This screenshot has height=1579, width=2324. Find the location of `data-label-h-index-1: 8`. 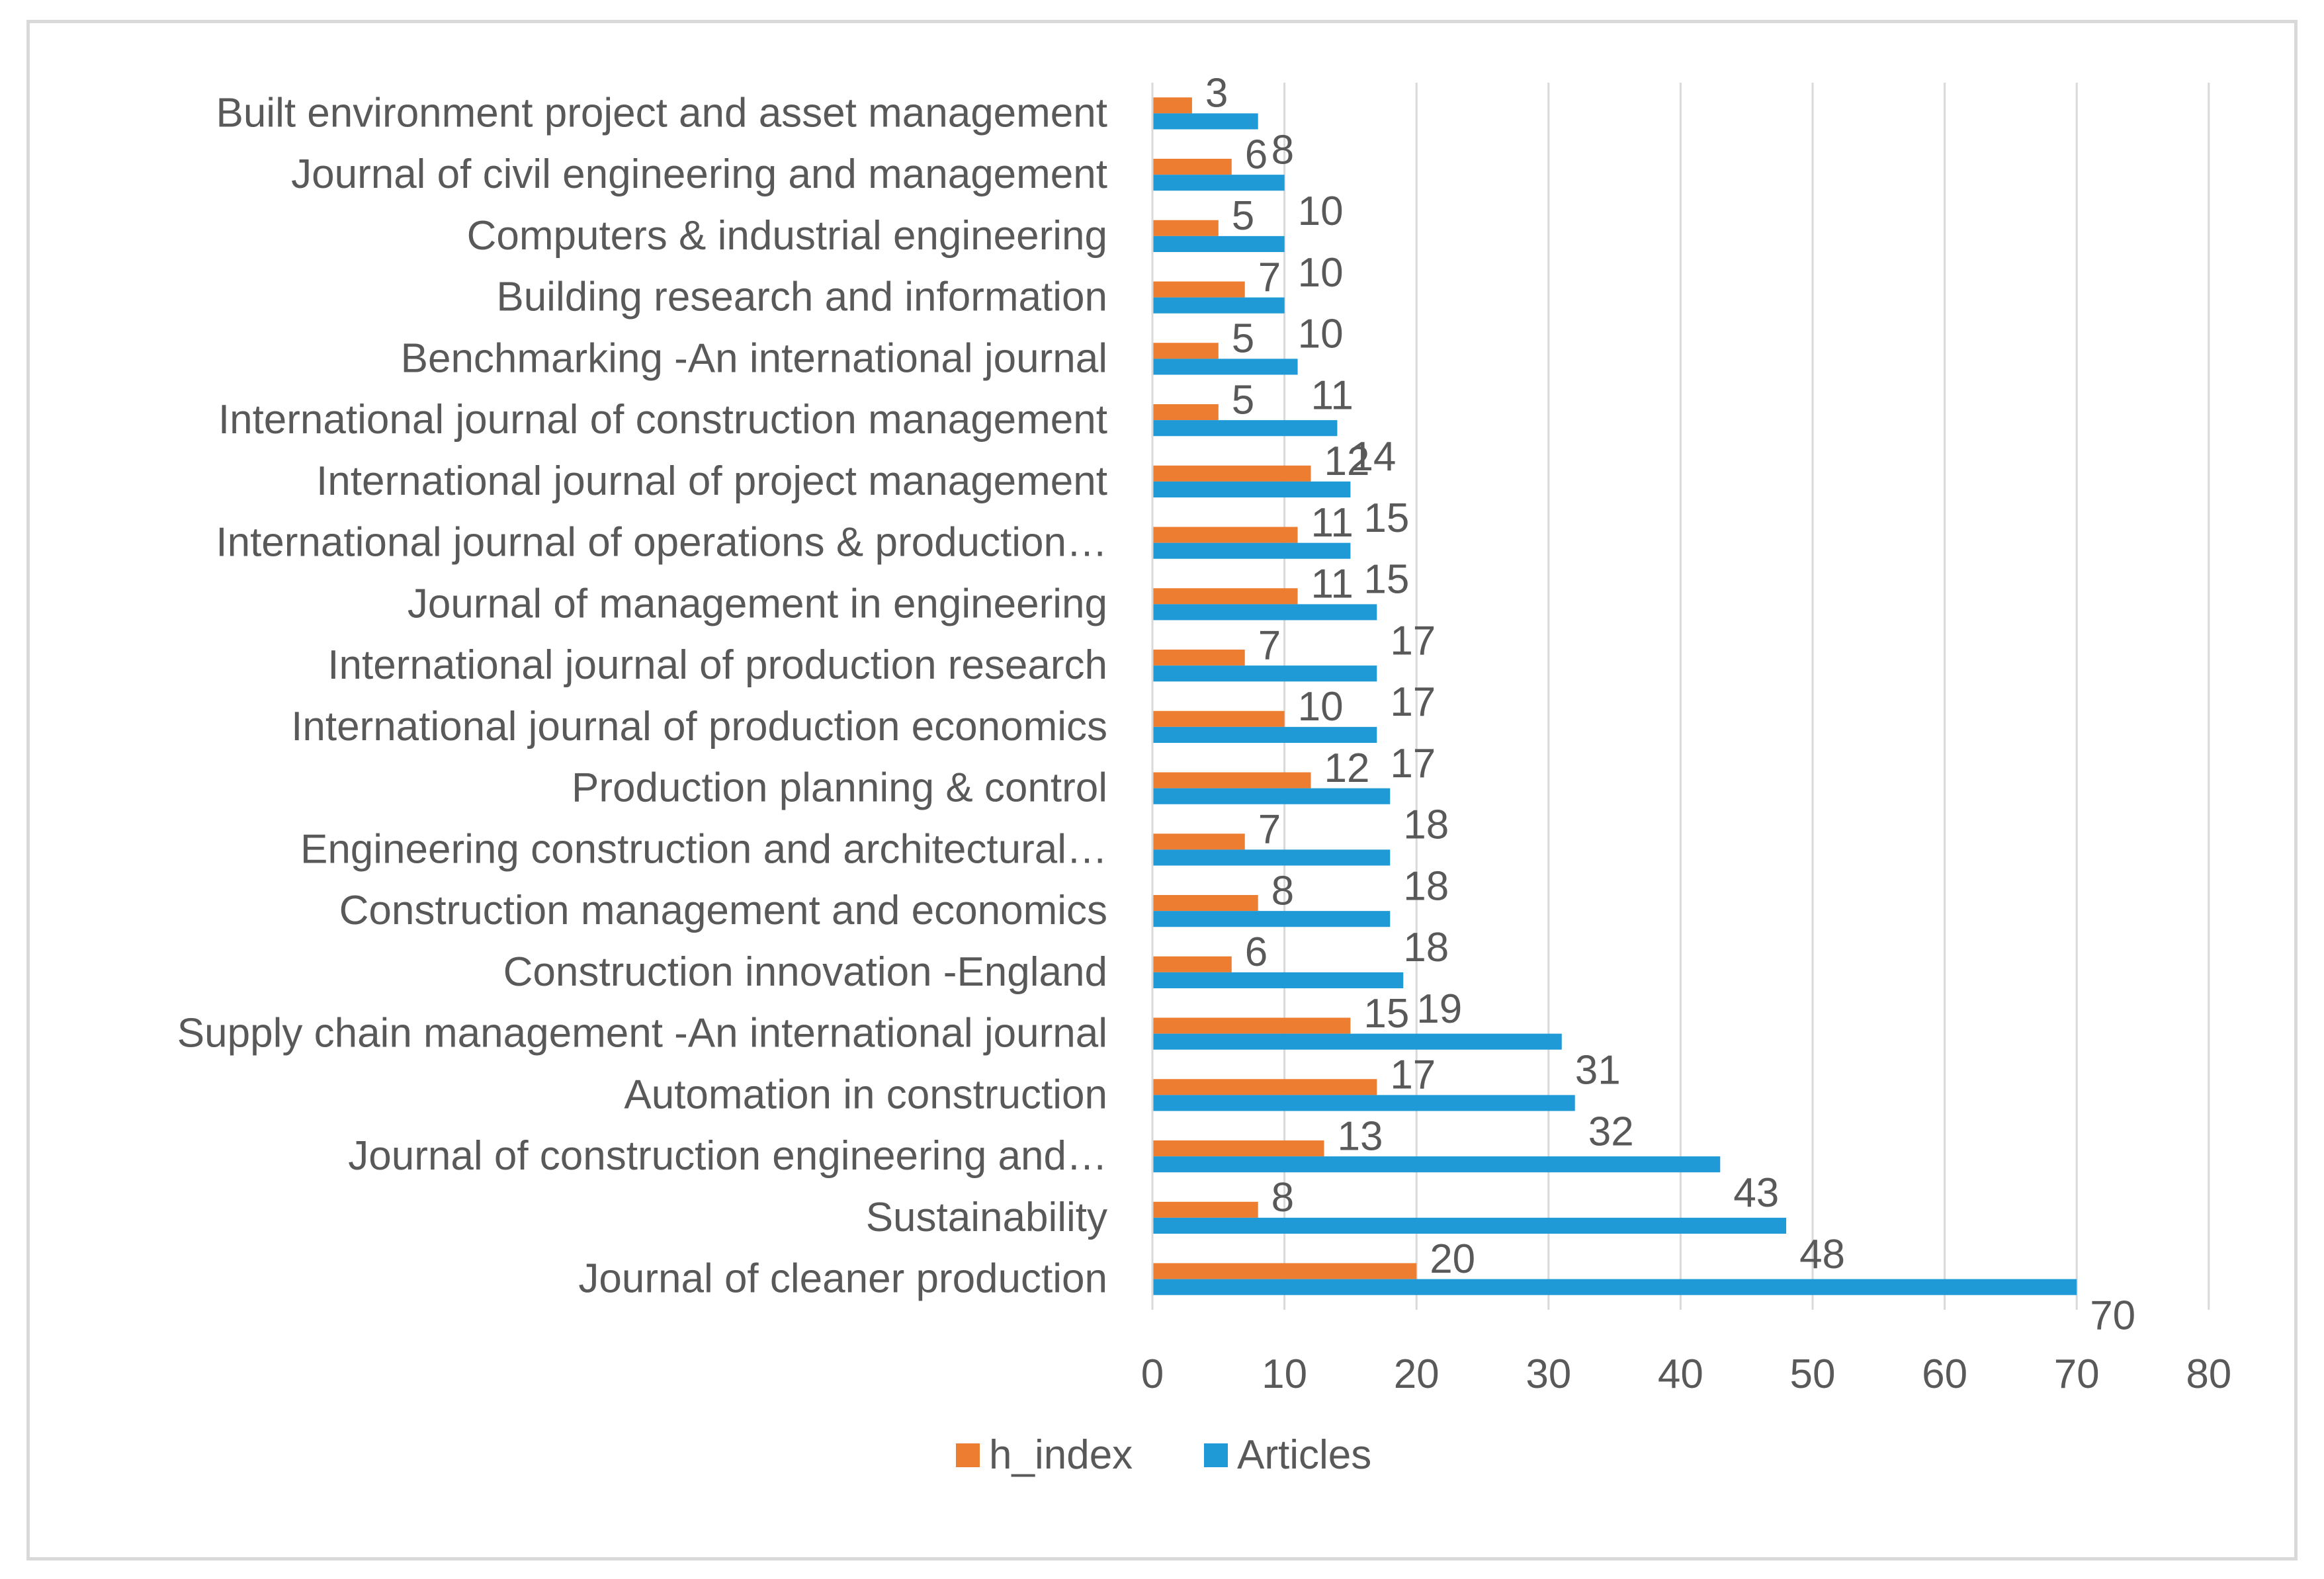

data-label-h-index-1: 8 is located at coordinates (1282, 1197).